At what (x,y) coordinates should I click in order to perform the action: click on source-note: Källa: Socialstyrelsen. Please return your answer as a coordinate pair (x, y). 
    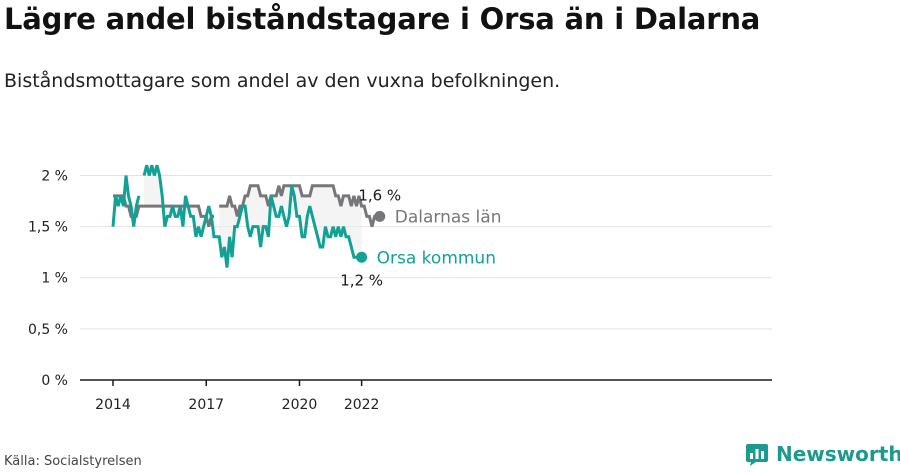
    Looking at the image, I should click on (73, 461).